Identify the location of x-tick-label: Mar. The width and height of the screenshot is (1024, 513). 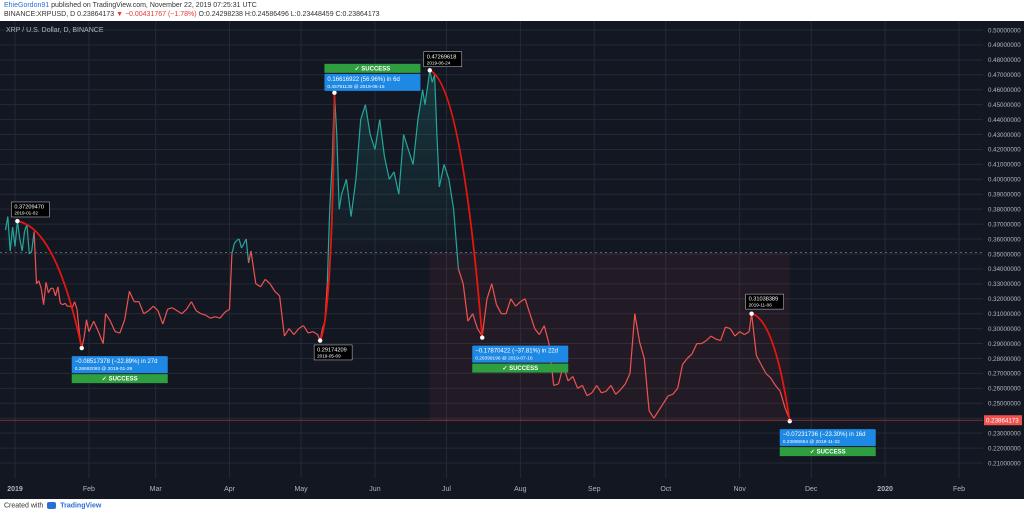
(156, 489).